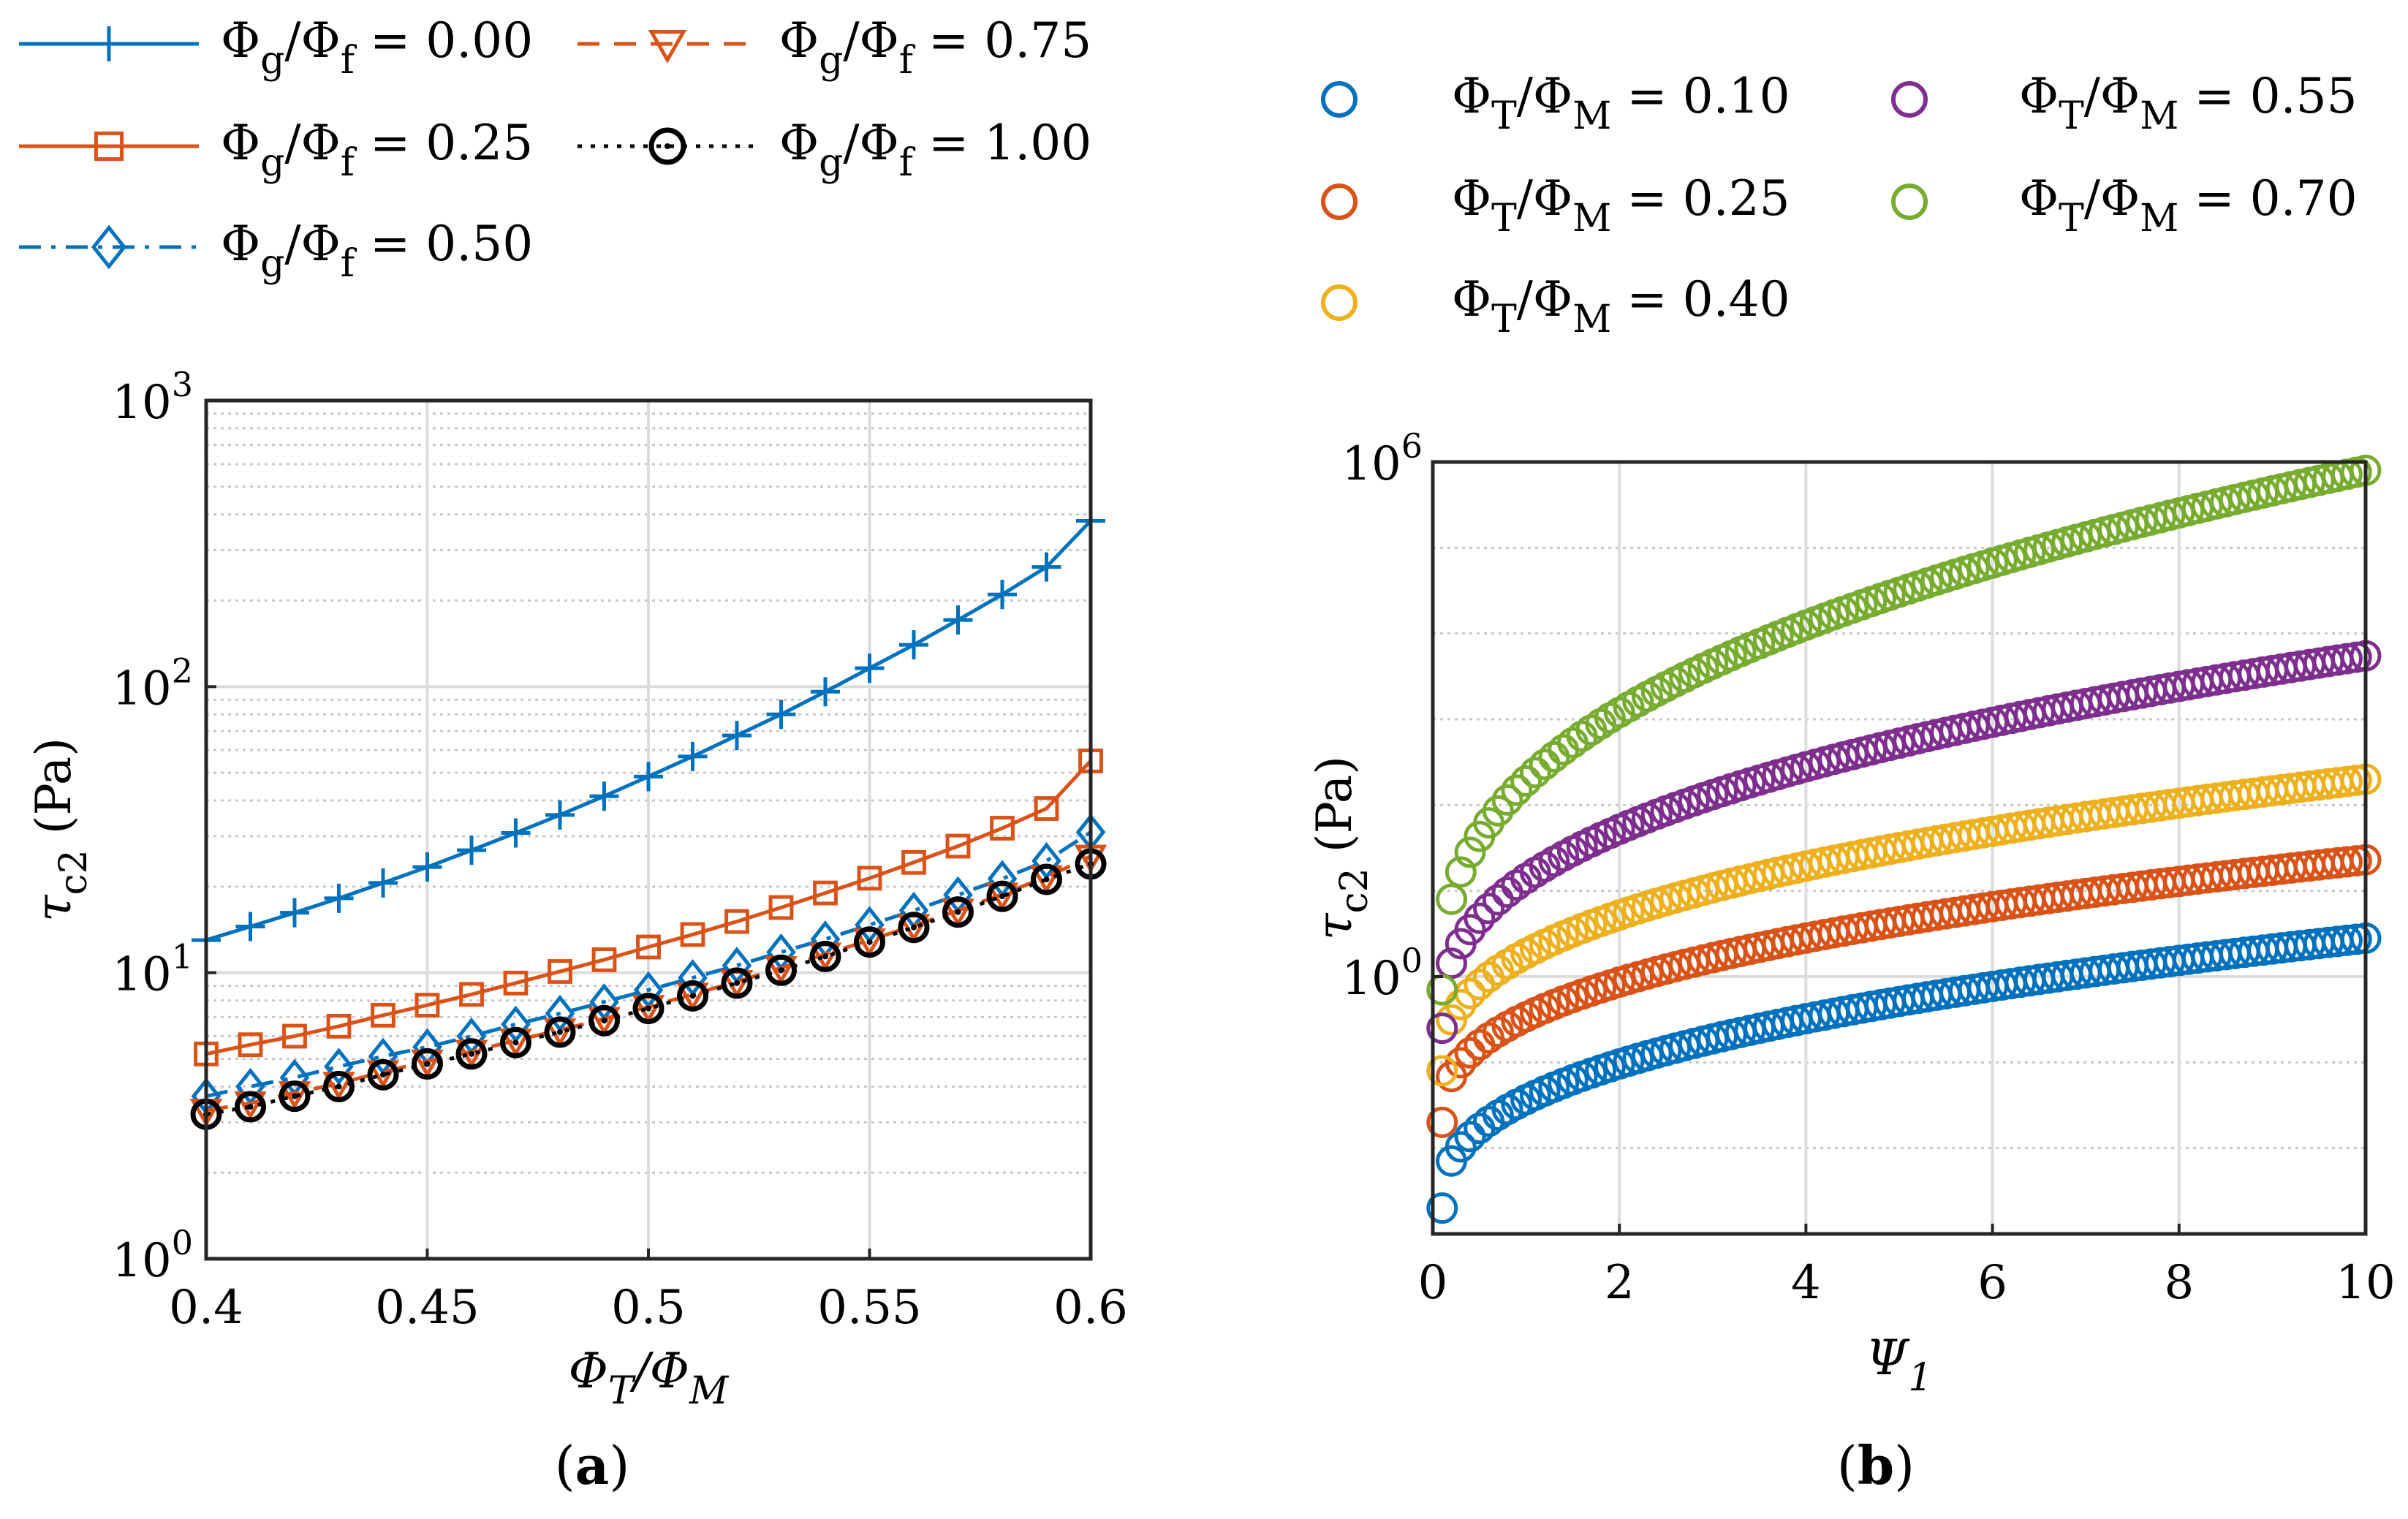  Describe the element at coordinates (2124, 103) in the screenshot. I see `legend-entry-b-3: ΦT/ΦM = 0.55` at that location.